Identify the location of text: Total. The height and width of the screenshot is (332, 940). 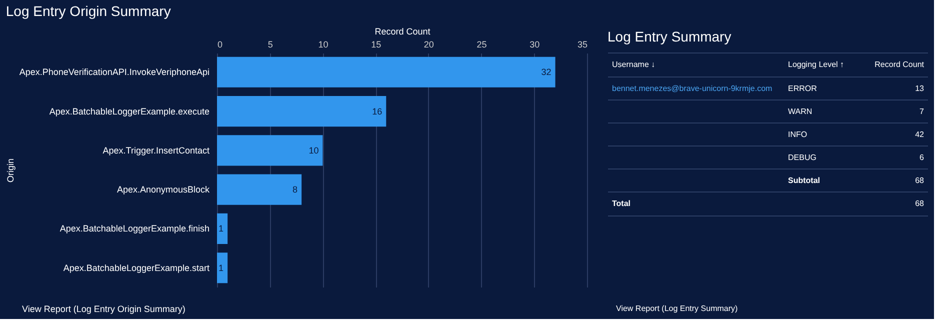
(621, 203).